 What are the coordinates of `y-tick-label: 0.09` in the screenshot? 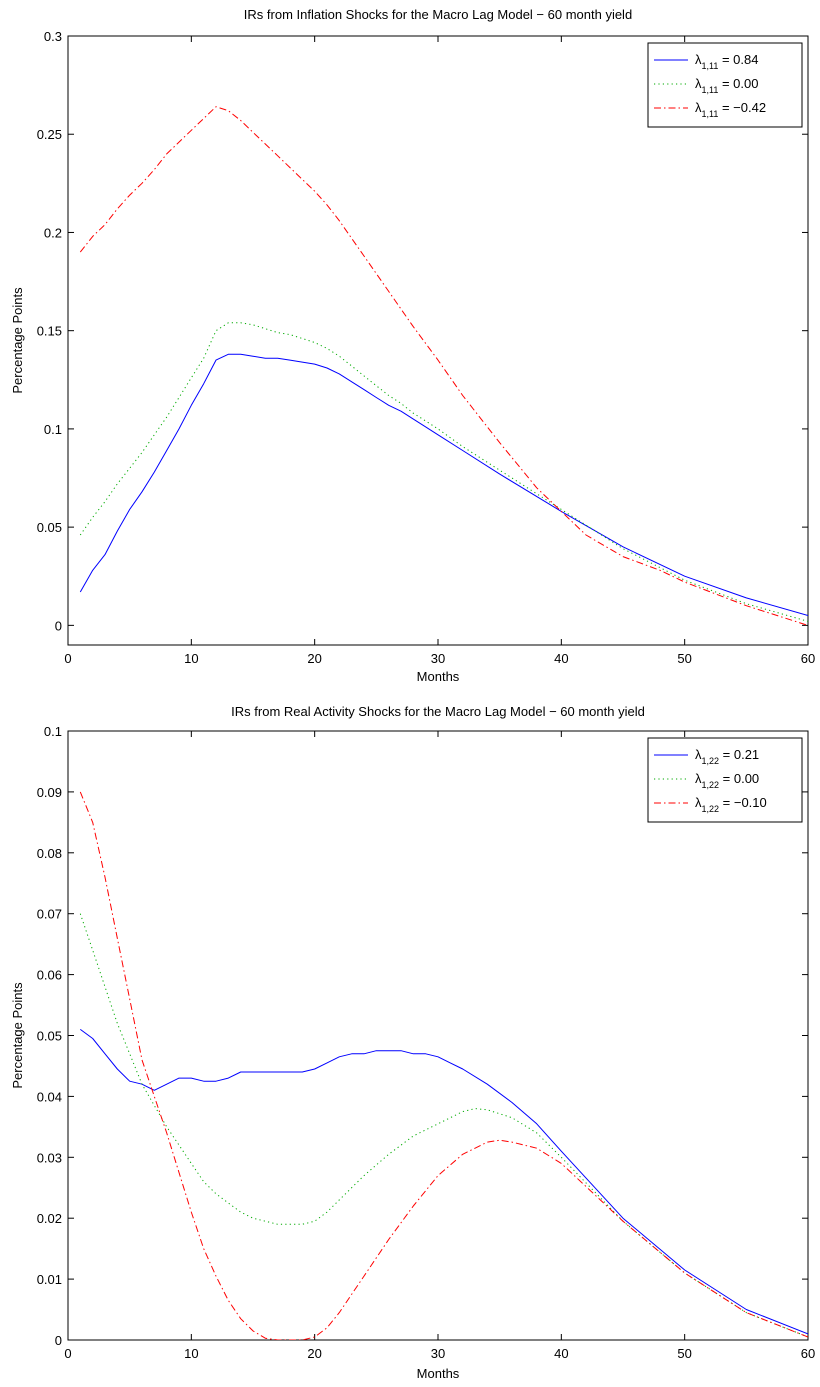 It's located at (49, 792).